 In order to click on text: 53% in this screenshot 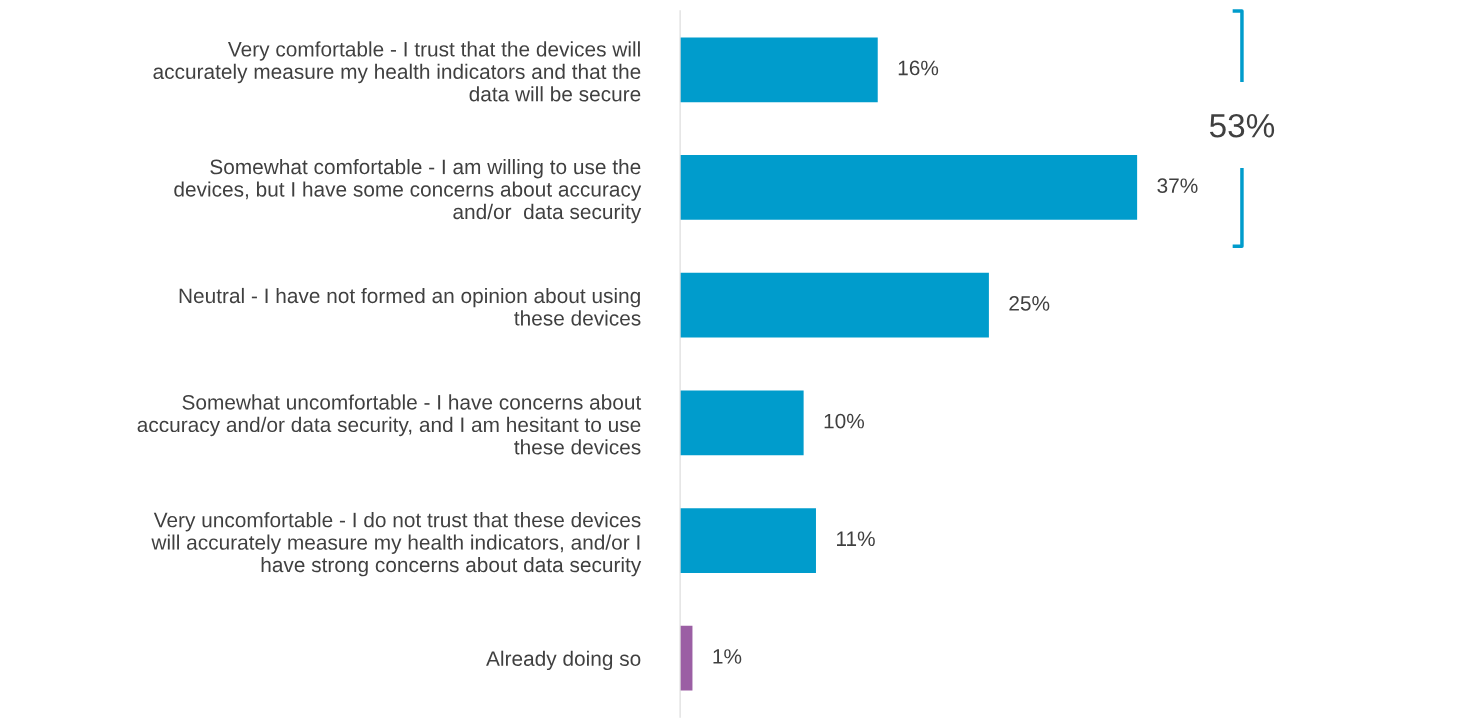, I will do `click(1242, 125)`.